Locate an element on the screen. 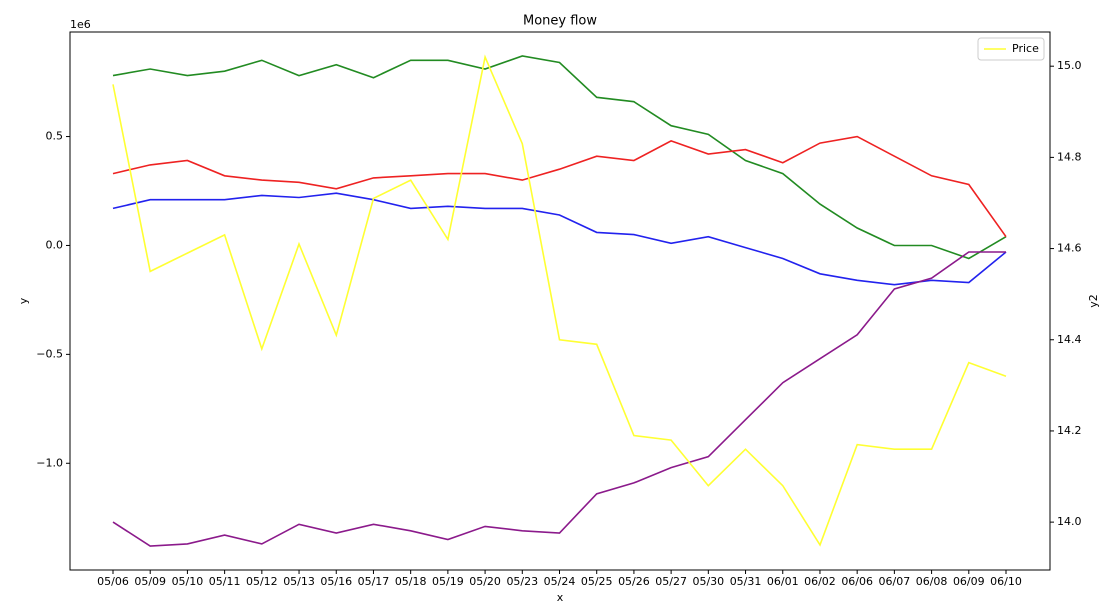 The height and width of the screenshot is (613, 1114). x-tick-label: 05/24 is located at coordinates (560, 581).